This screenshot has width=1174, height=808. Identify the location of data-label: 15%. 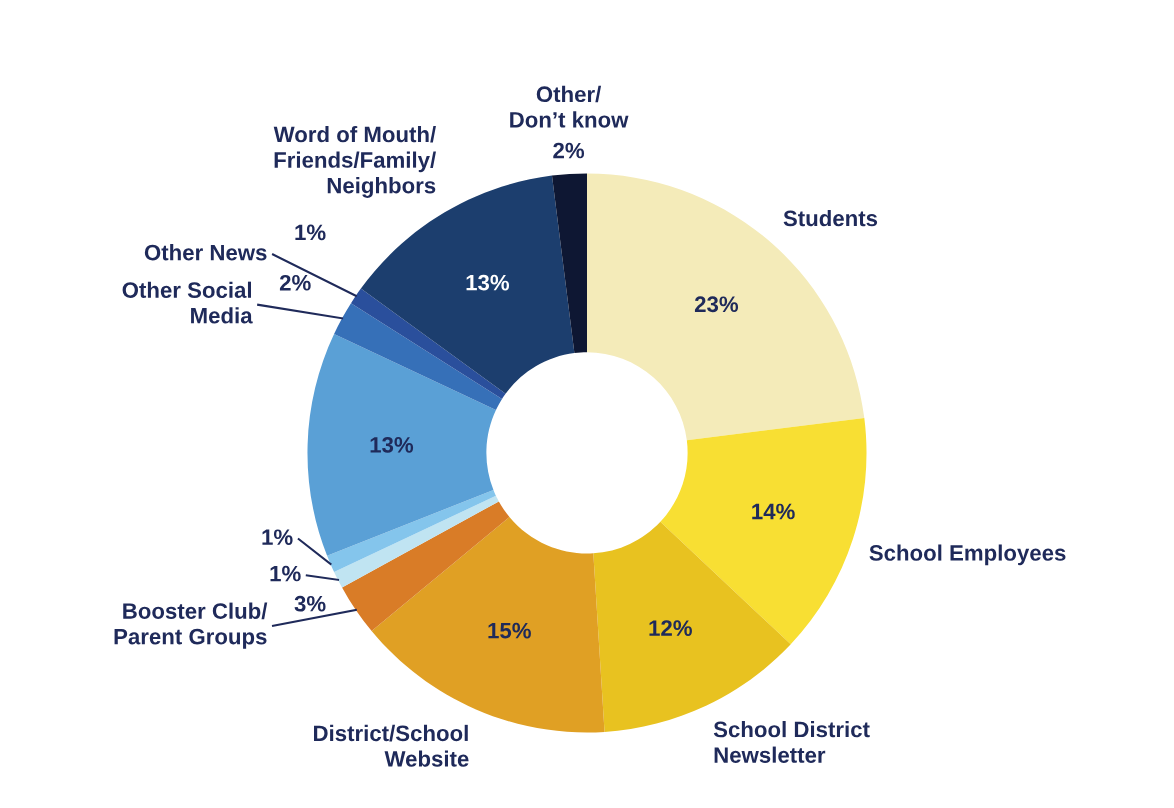
(509, 630).